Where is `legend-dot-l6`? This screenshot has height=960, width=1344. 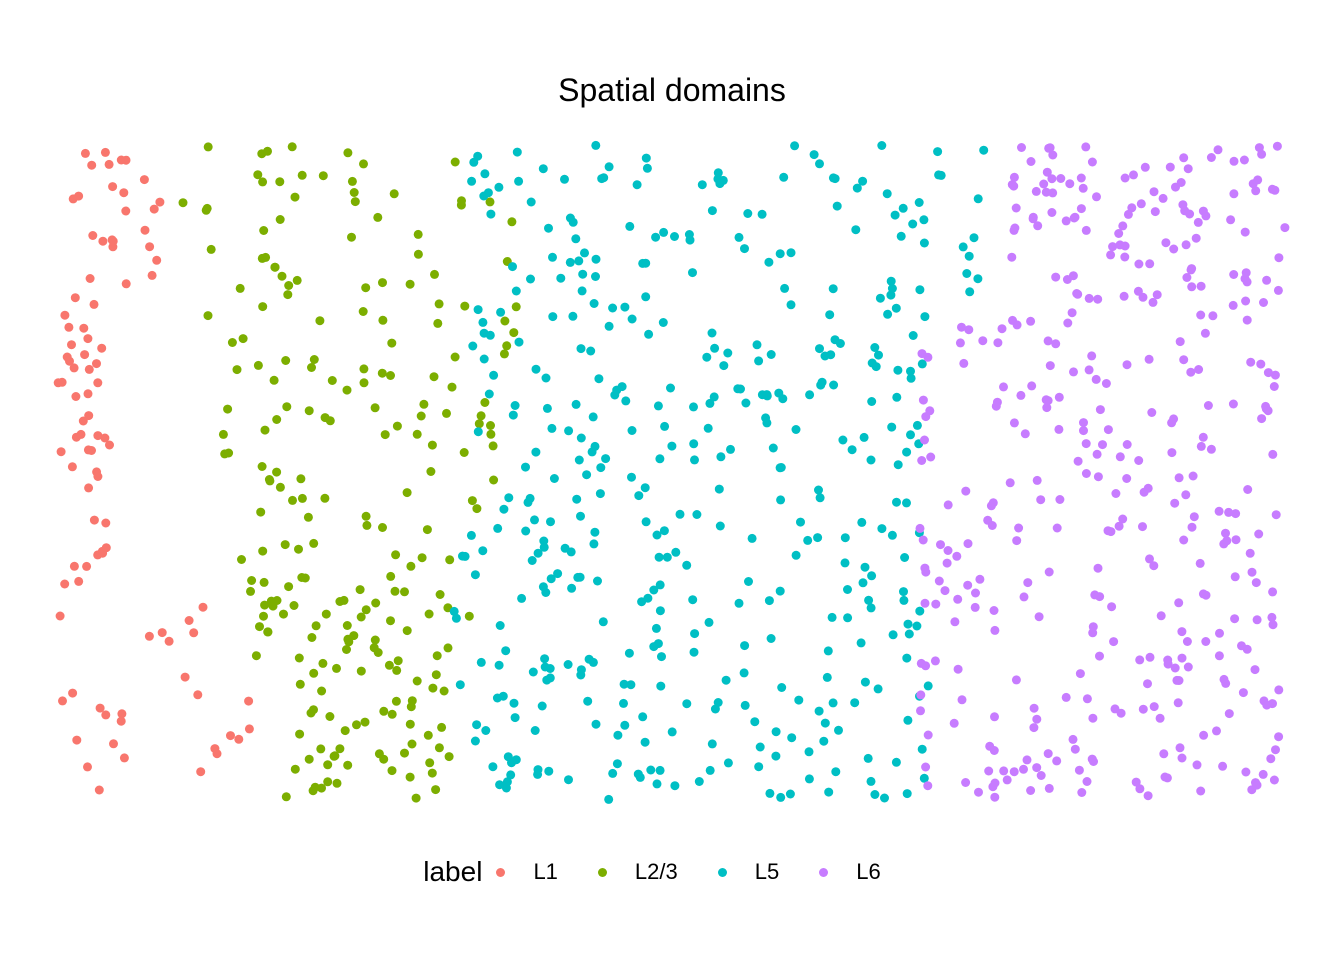 legend-dot-l6 is located at coordinates (824, 872).